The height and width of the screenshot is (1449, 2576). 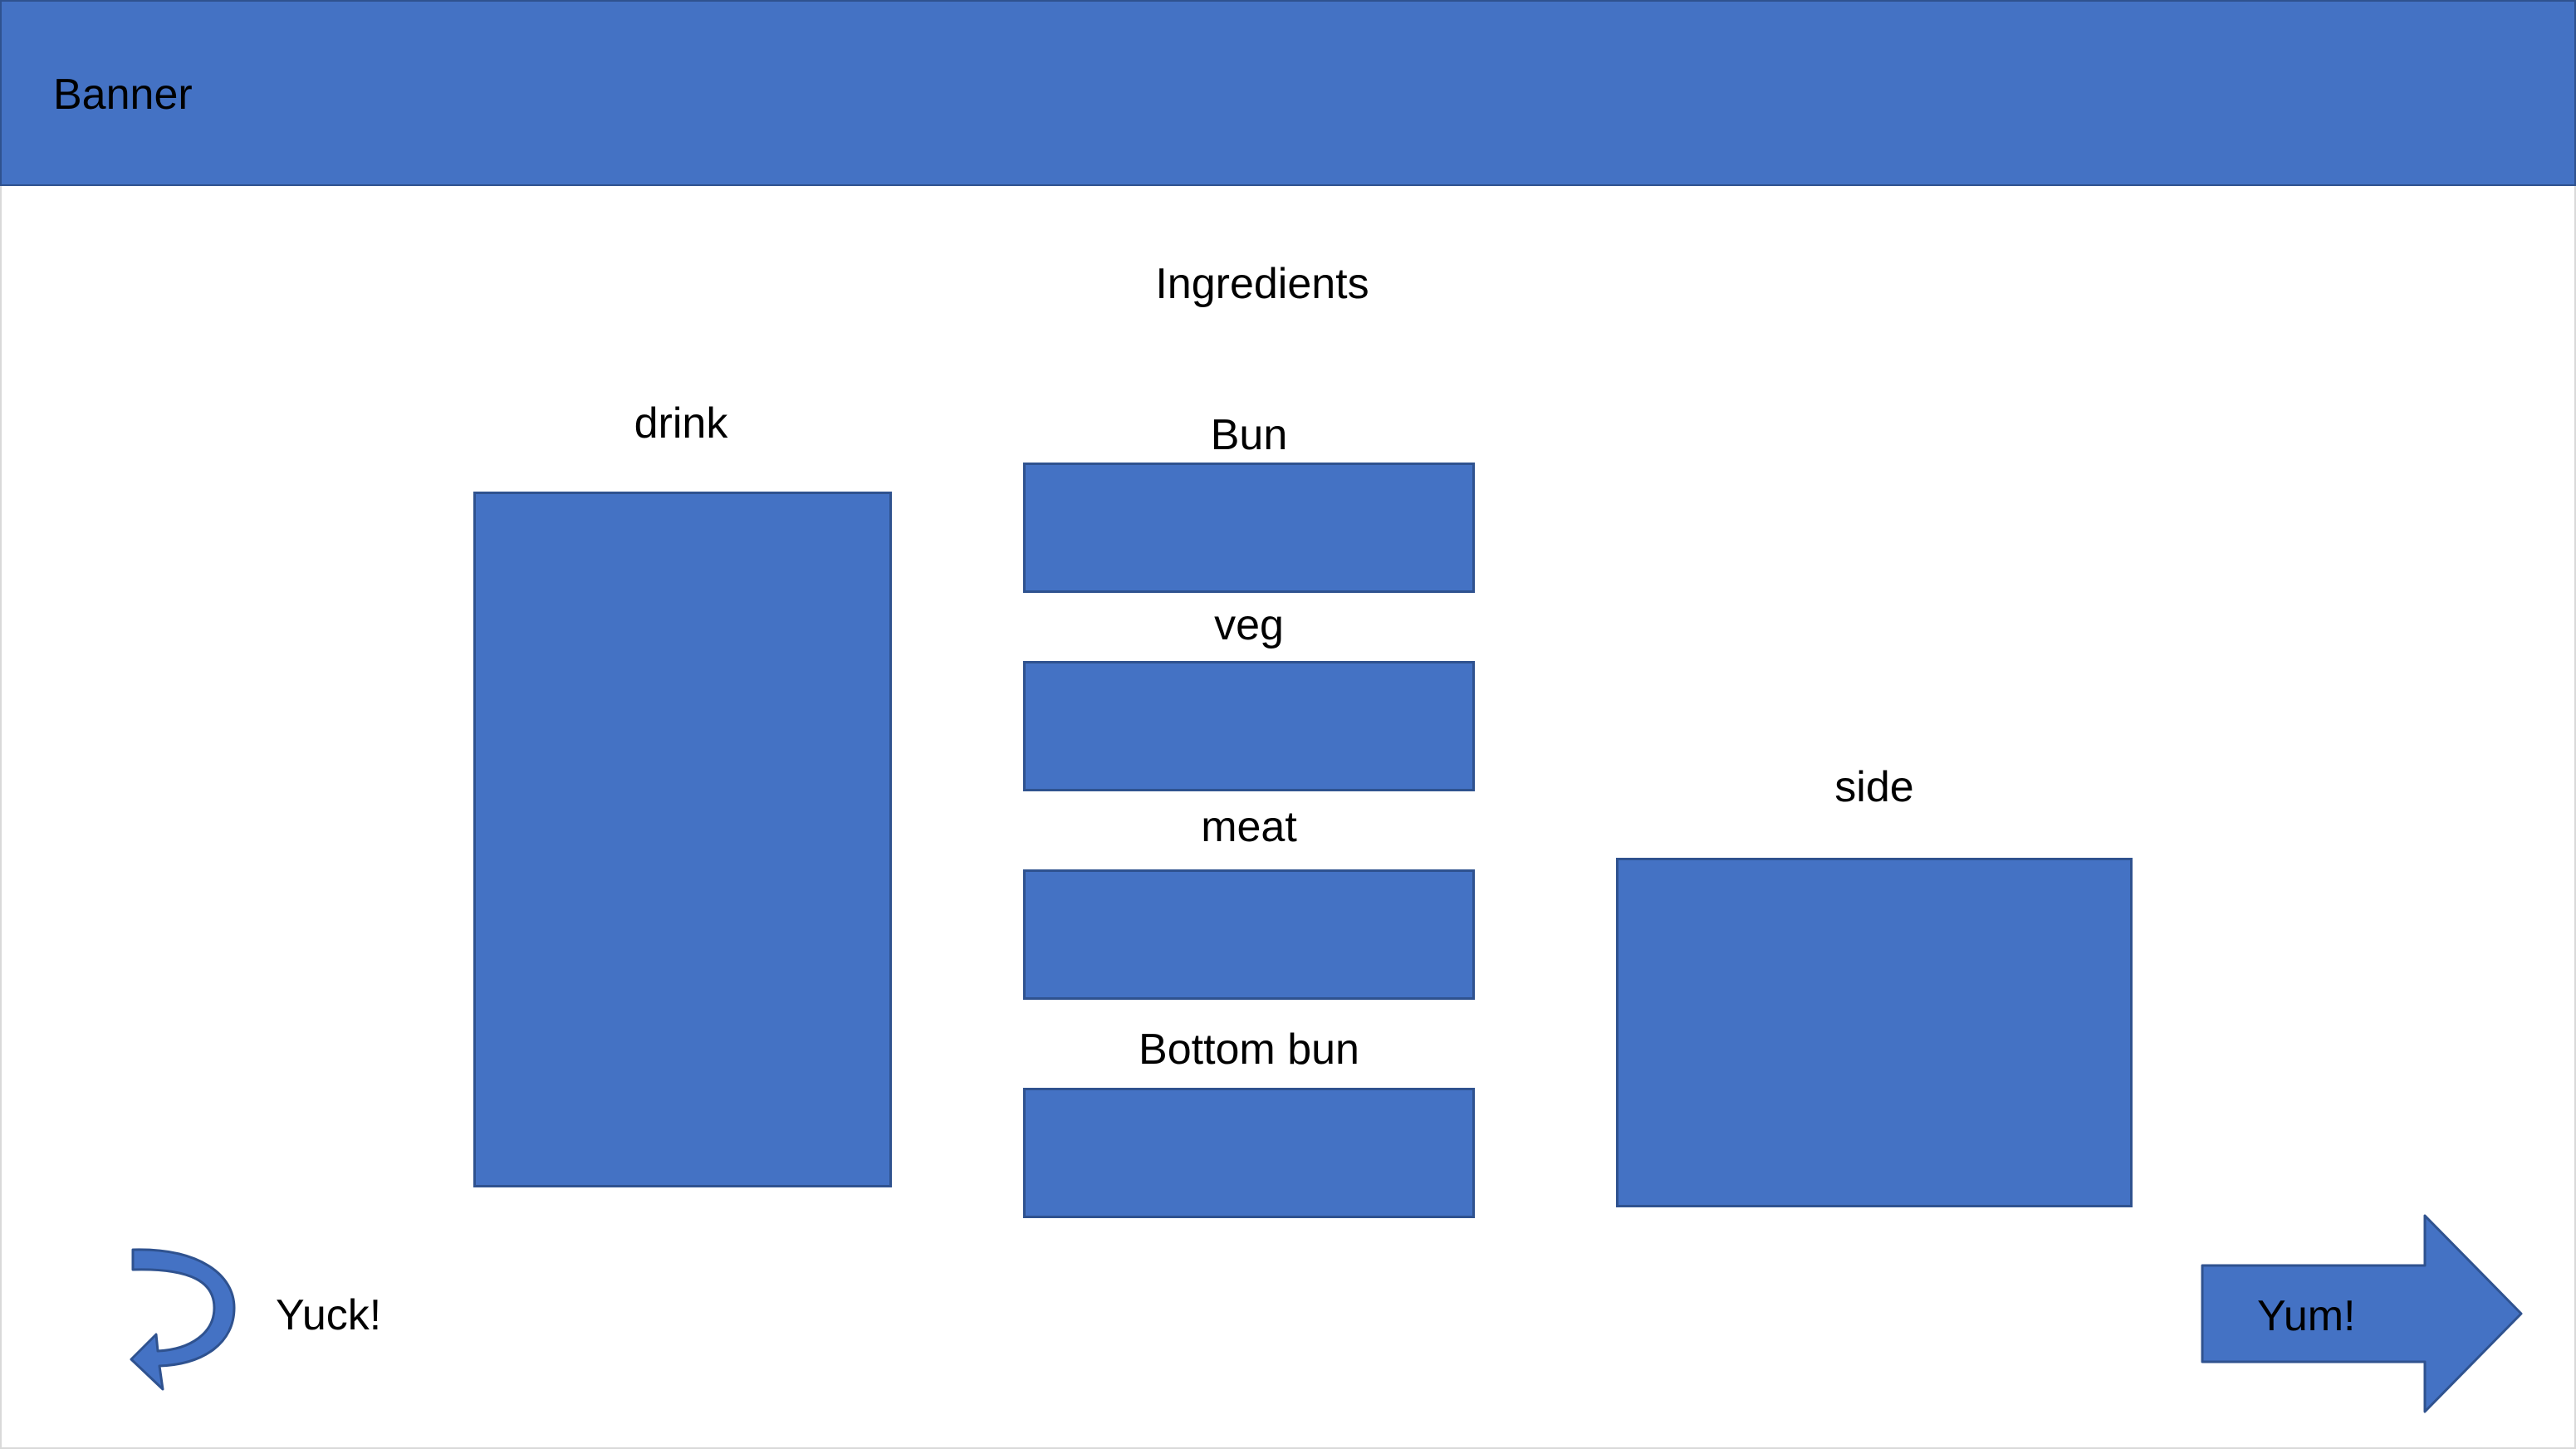 I want to click on meat-label: meat, so click(x=1249, y=827).